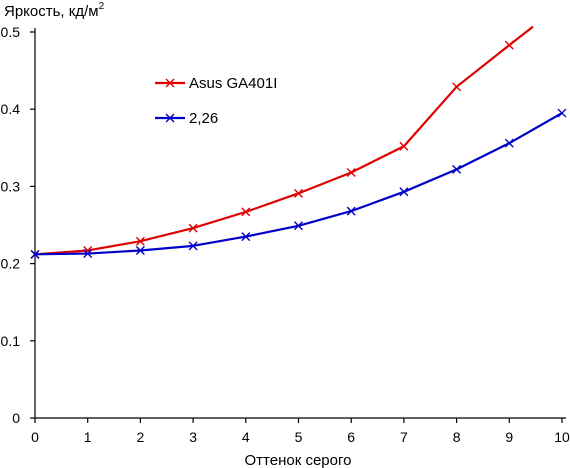  What do you see at coordinates (11, 32) in the screenshot?
I see `y-tick-label: 0.5` at bounding box center [11, 32].